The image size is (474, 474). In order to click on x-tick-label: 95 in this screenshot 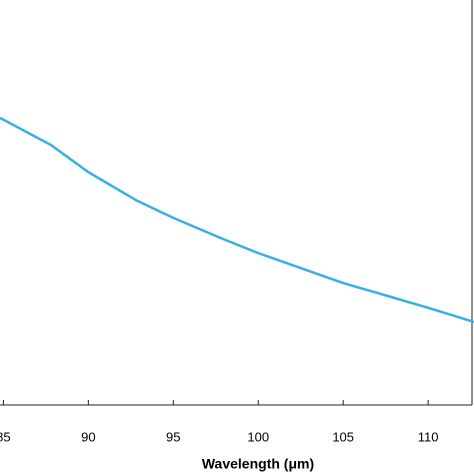, I will do `click(173, 436)`.